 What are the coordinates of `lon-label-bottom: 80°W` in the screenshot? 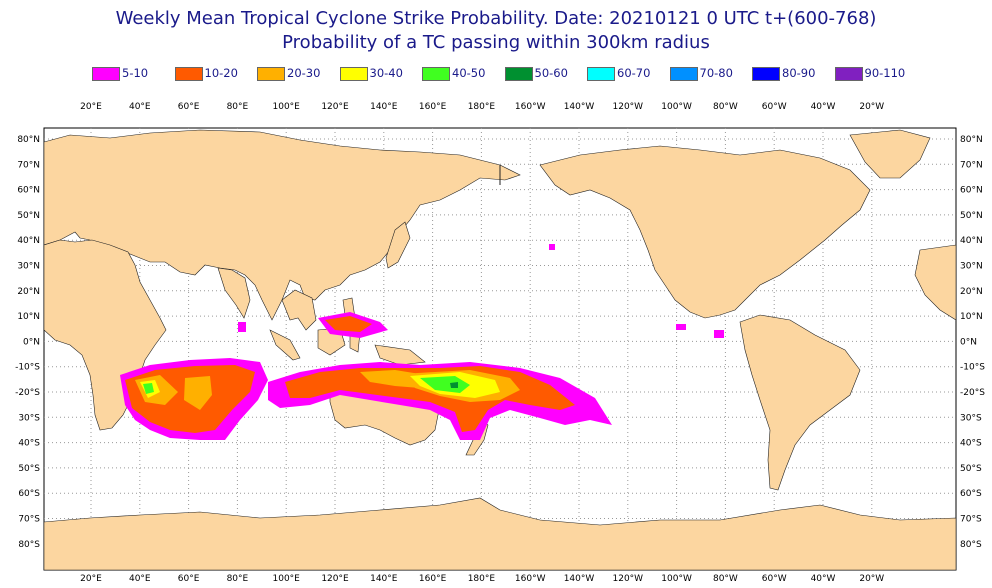 It's located at (725, 579).